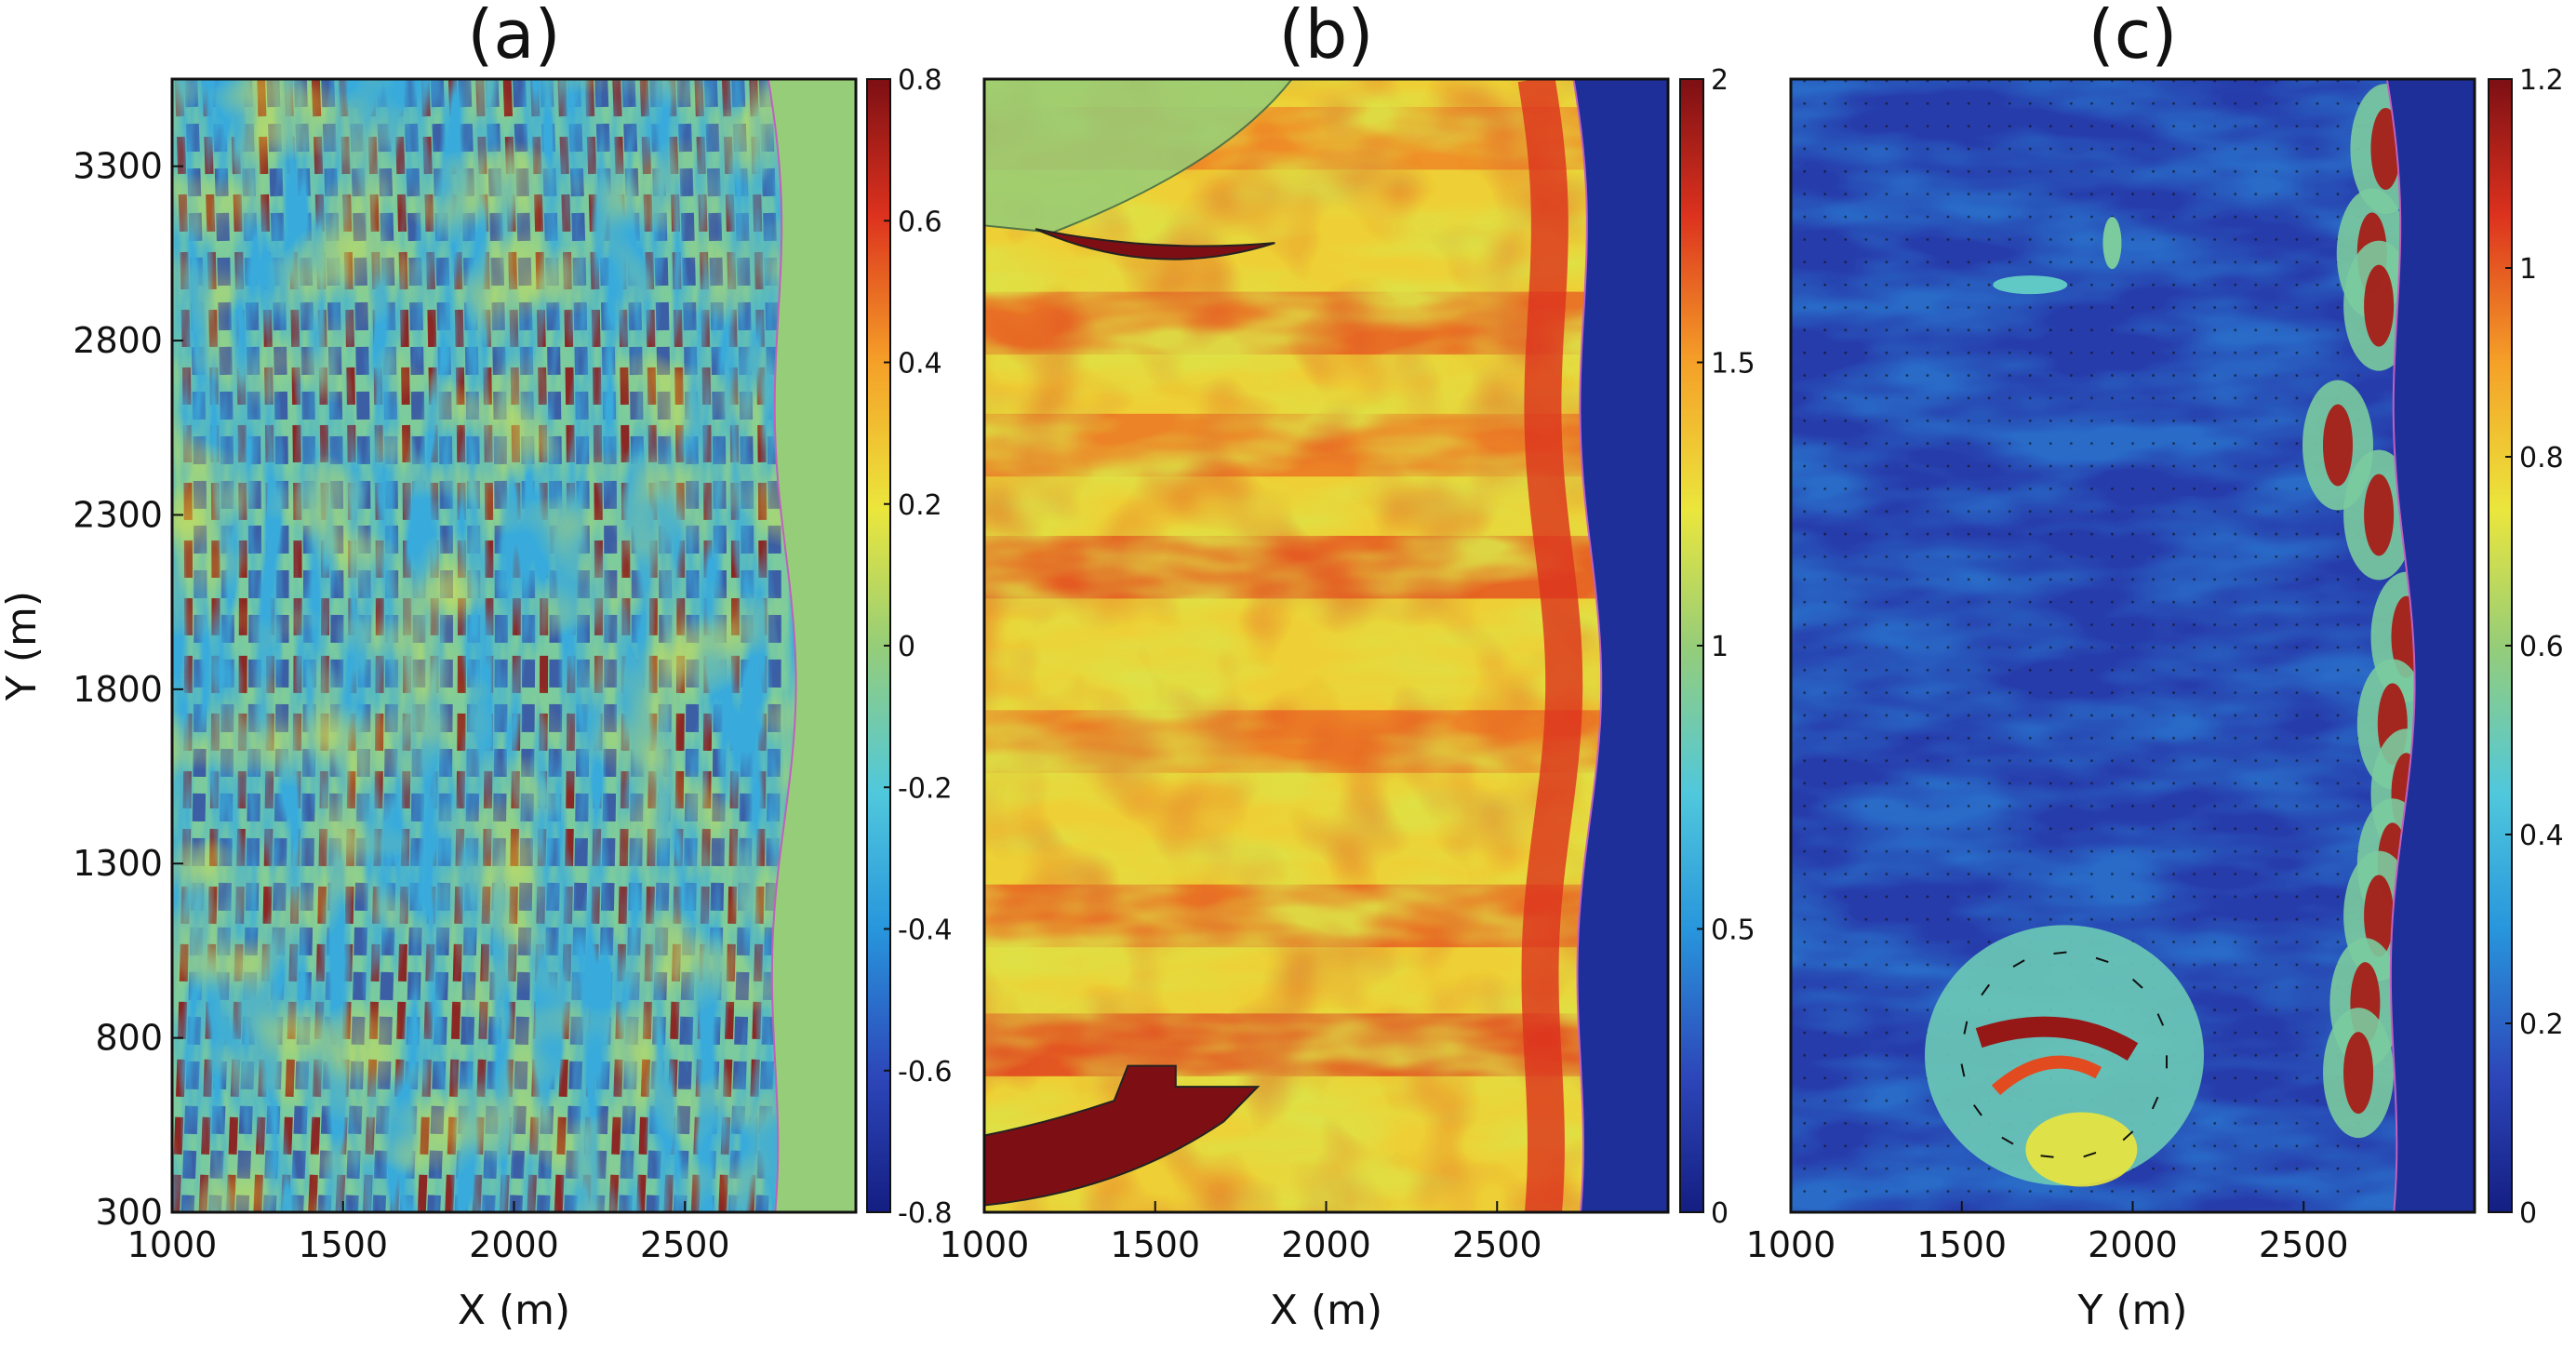 The height and width of the screenshot is (1349, 2576). What do you see at coordinates (925, 1072) in the screenshot?
I see `colorbar-tick-label: -0.6` at bounding box center [925, 1072].